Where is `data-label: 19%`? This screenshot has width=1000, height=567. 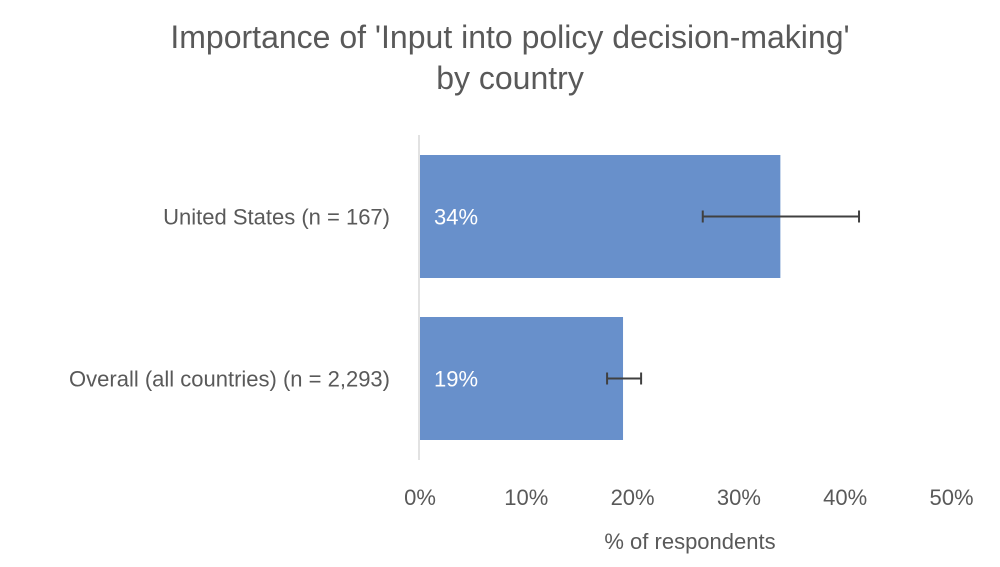 data-label: 19% is located at coordinates (456, 379).